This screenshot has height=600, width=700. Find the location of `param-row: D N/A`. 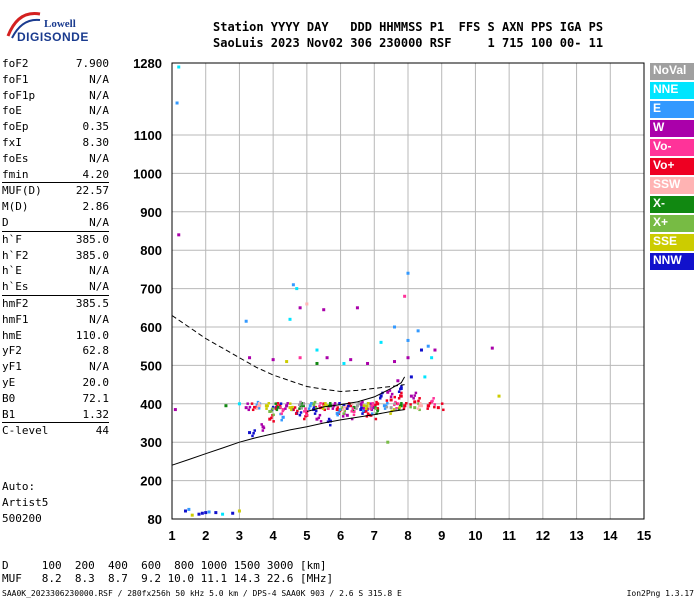

param-row: D N/A is located at coordinates (55, 223).